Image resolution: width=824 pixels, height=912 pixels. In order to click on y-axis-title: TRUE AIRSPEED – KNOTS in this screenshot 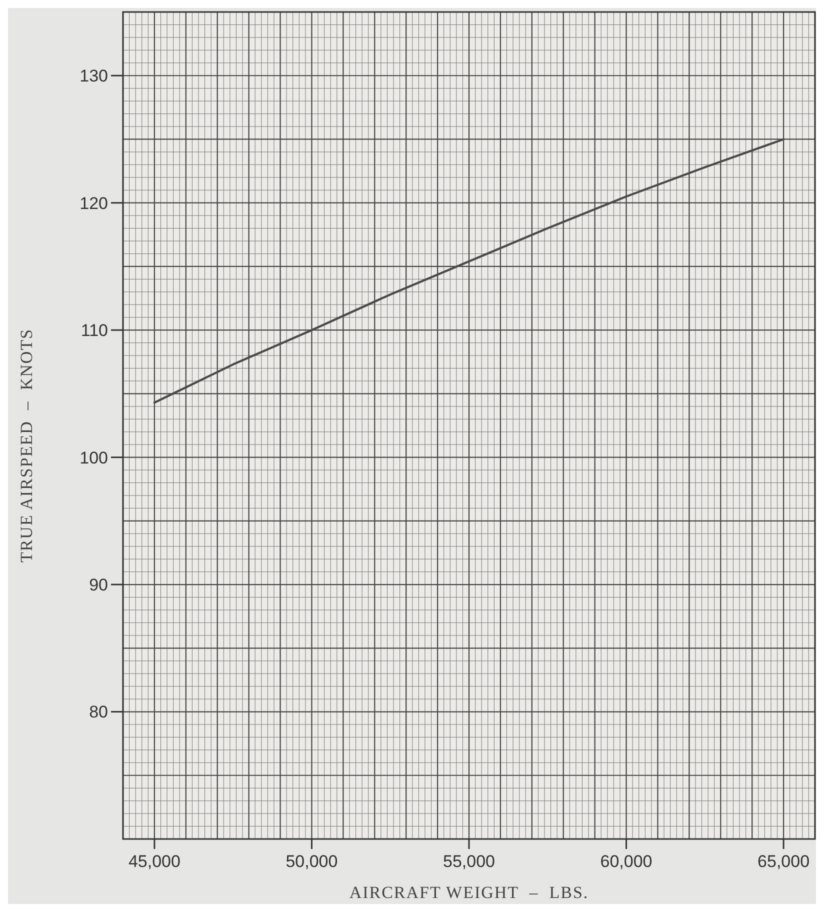, I will do `click(26, 445)`.